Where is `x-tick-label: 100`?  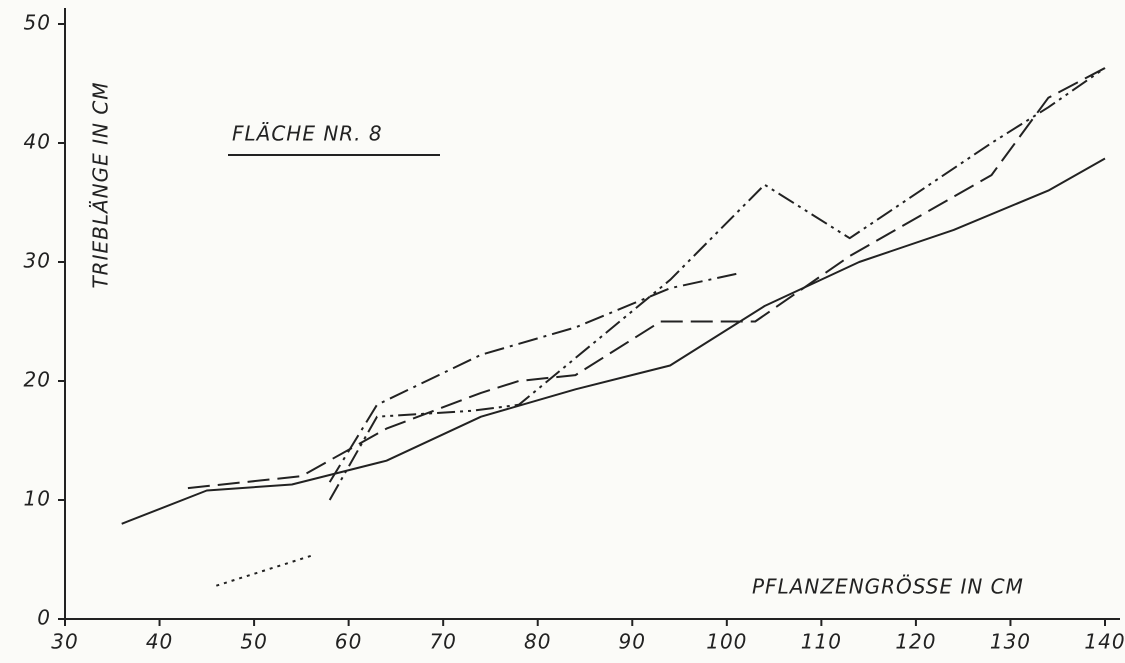
x-tick-label: 100 is located at coordinates (726, 642).